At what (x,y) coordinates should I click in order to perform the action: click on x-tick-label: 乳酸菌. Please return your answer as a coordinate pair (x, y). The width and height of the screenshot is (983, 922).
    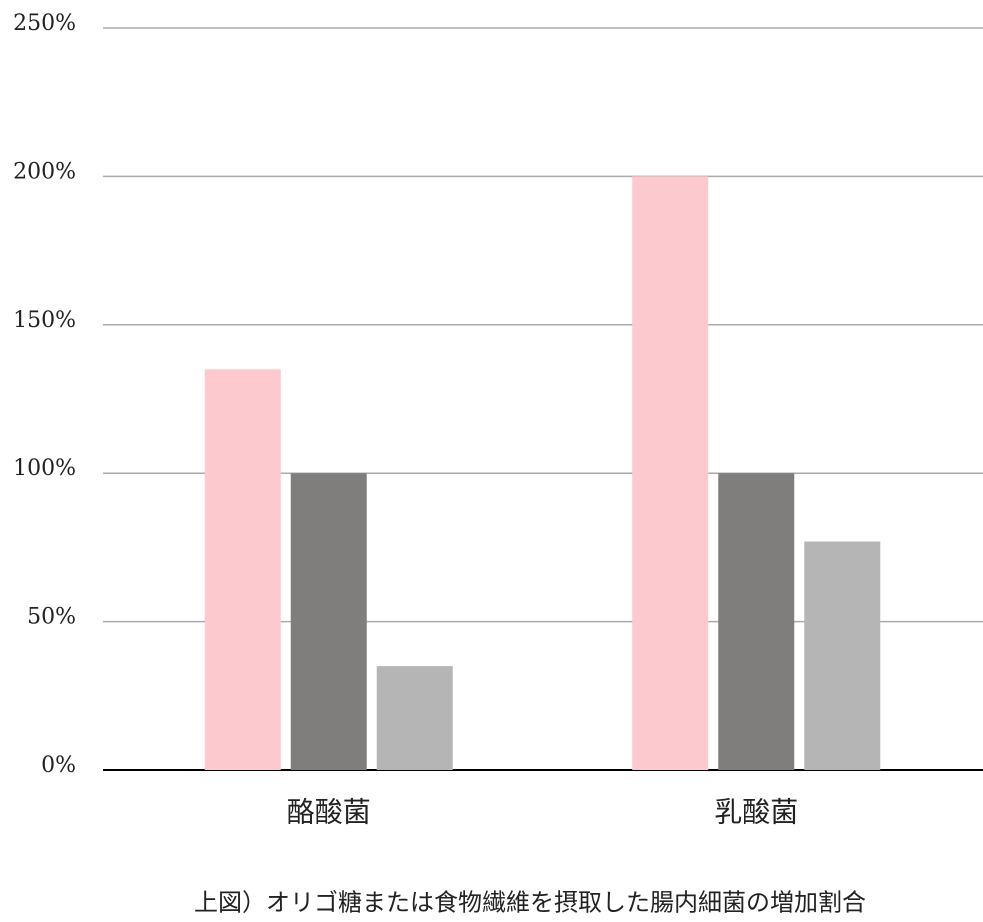
    Looking at the image, I should click on (756, 812).